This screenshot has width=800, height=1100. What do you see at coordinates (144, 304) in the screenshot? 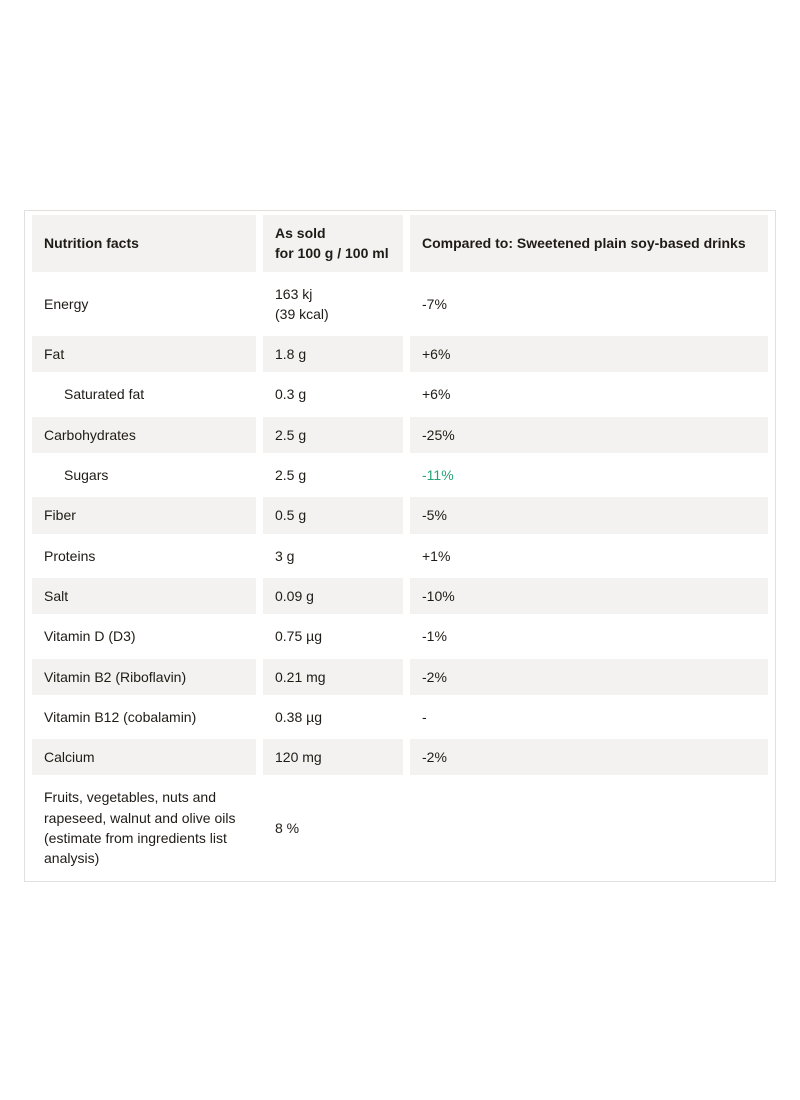
I see `nutrient-name-cell: Energy` at bounding box center [144, 304].